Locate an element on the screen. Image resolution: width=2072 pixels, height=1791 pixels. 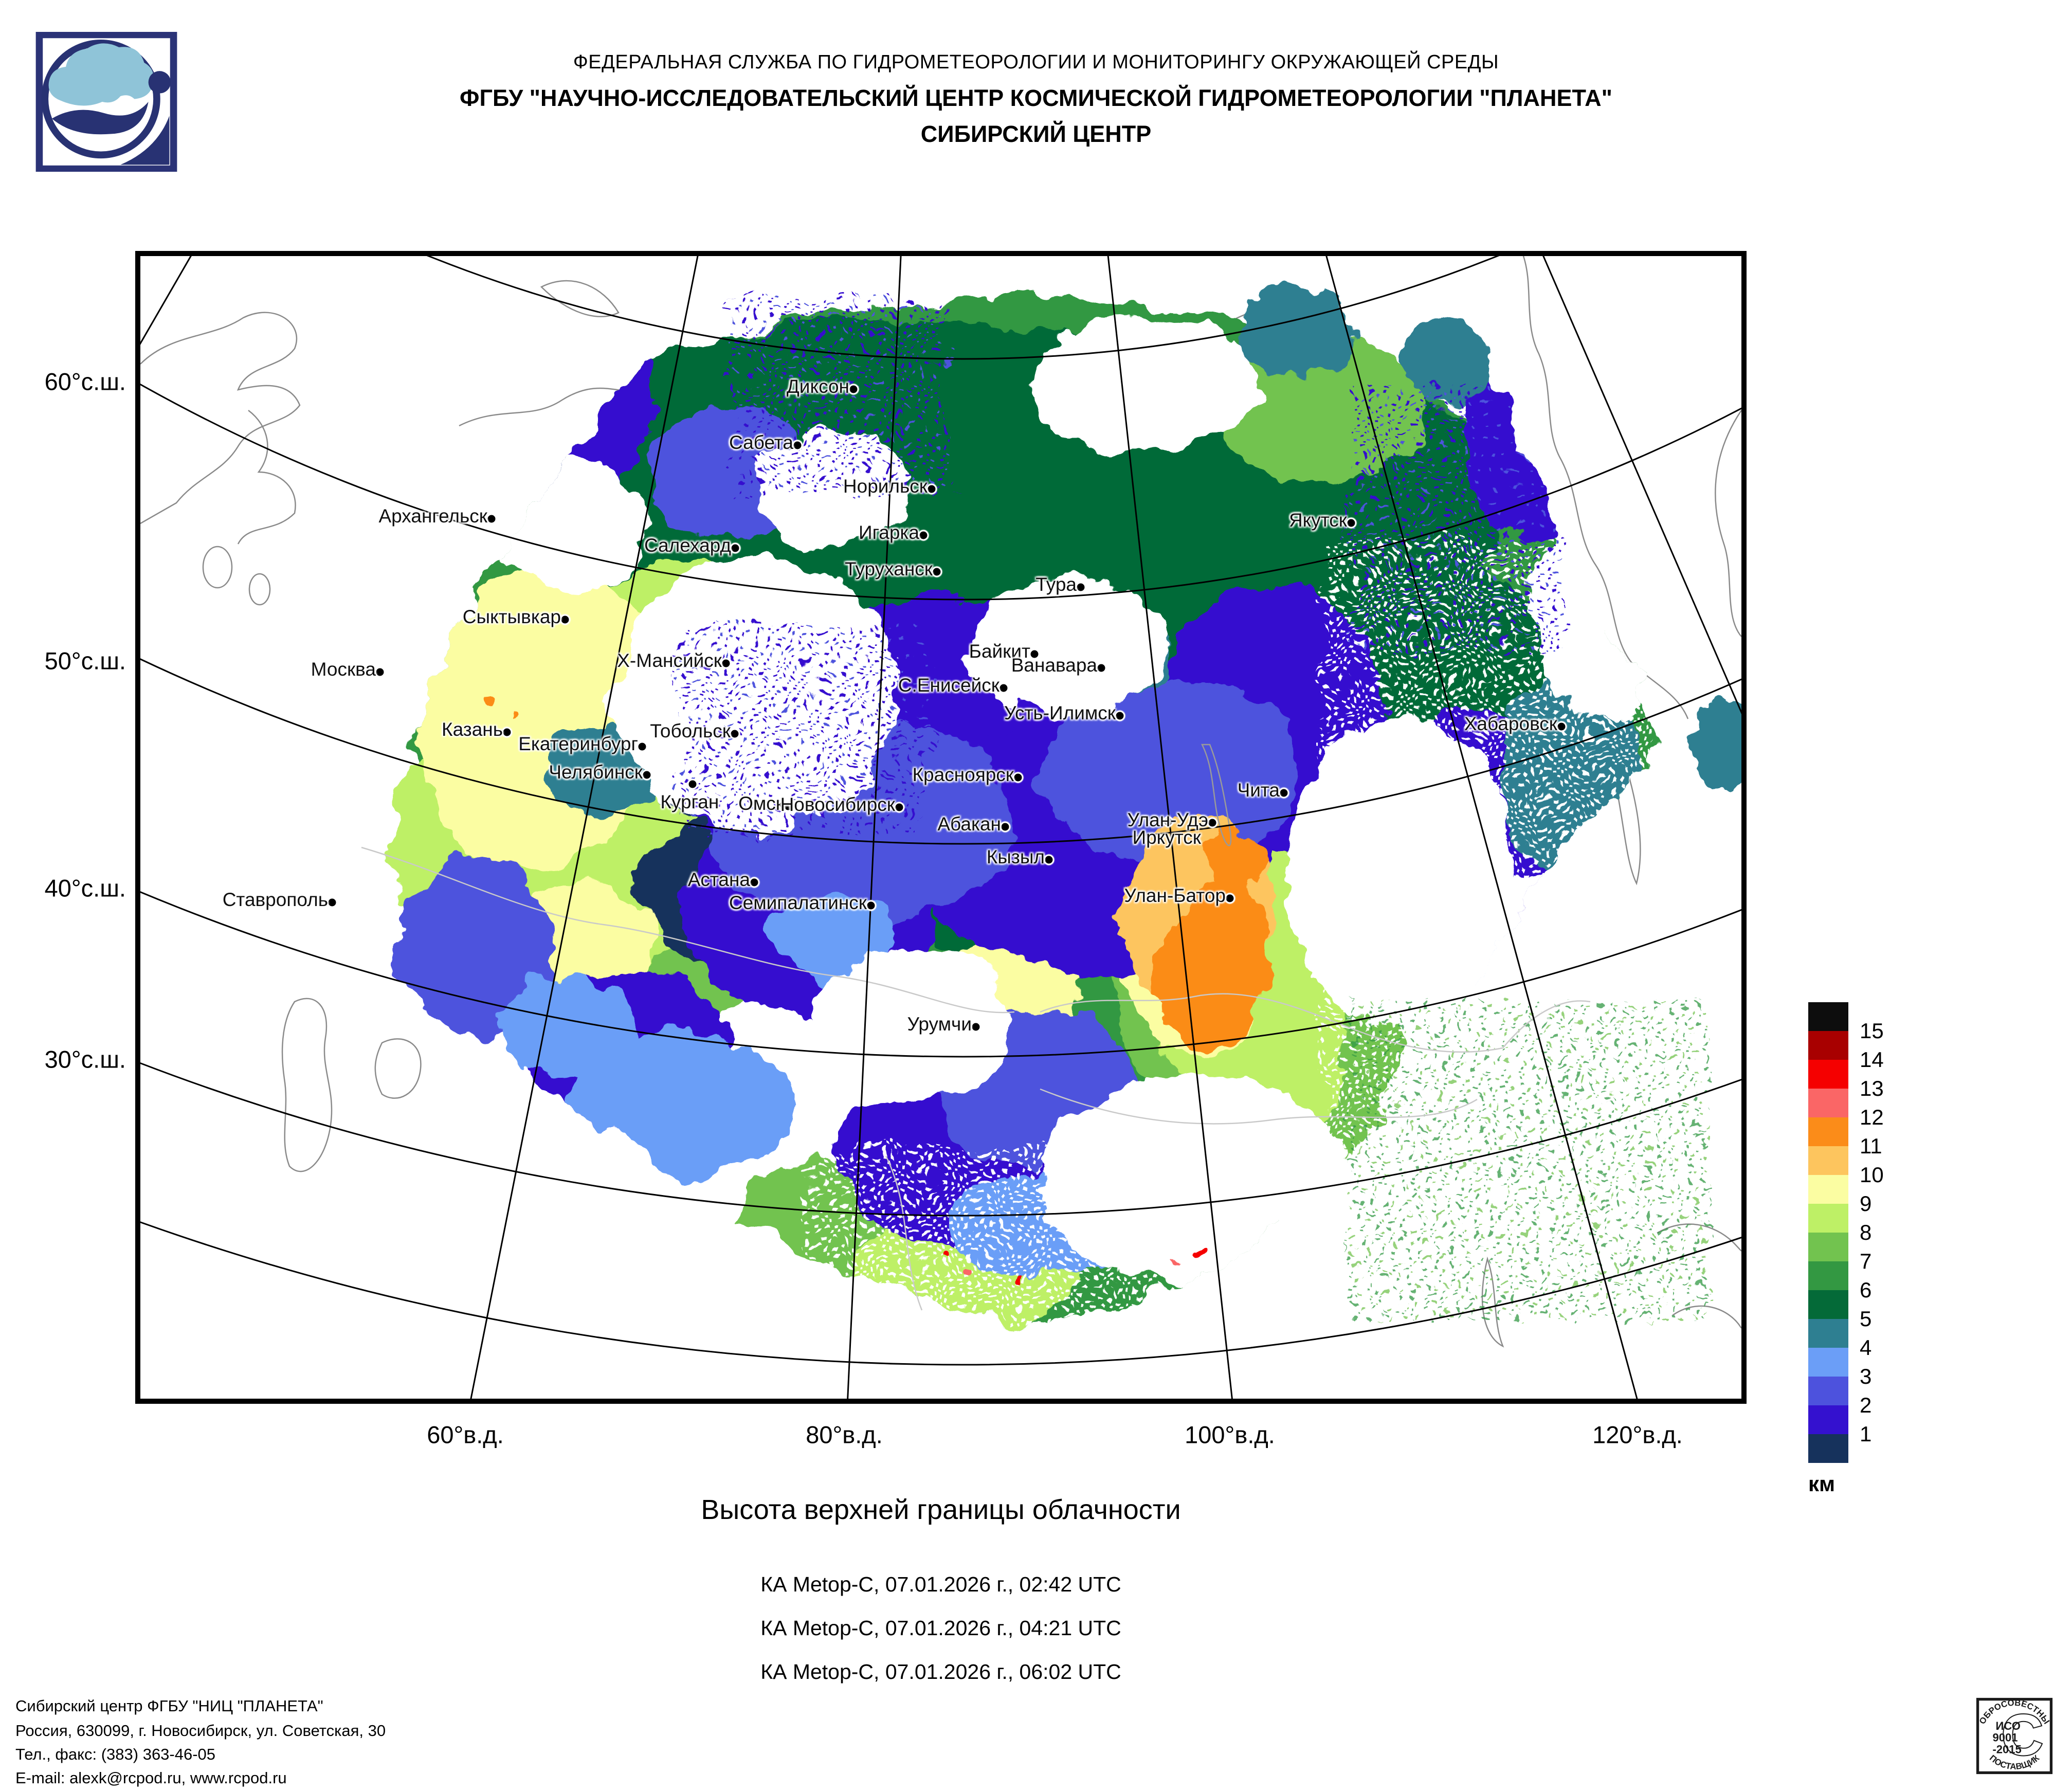
lat-label: 50°с.ш. is located at coordinates (85, 661).